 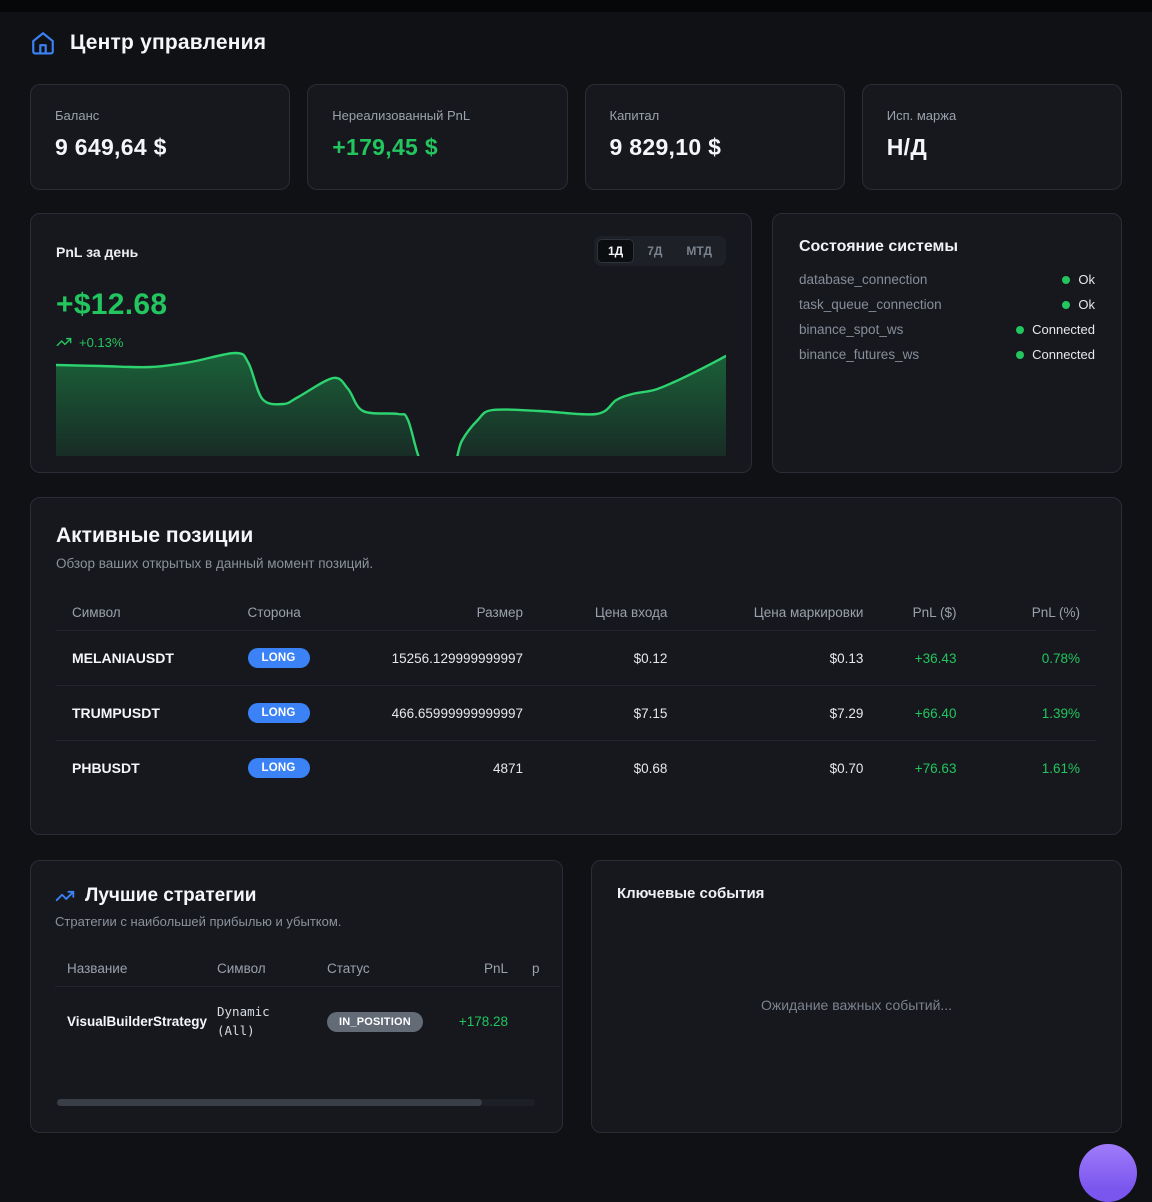 I want to click on stat-value: 9 829,10 $, so click(x=665, y=147).